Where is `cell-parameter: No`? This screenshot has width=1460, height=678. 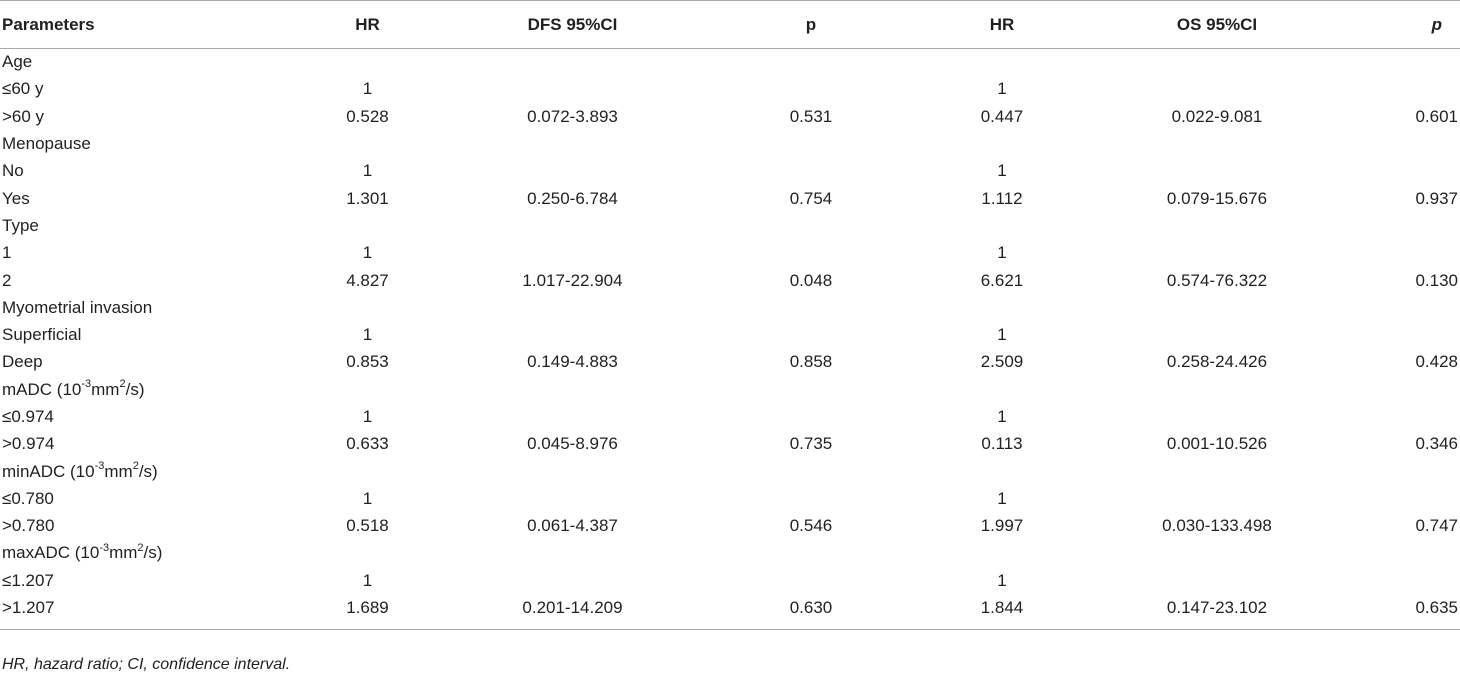 cell-parameter: No is located at coordinates (13, 171).